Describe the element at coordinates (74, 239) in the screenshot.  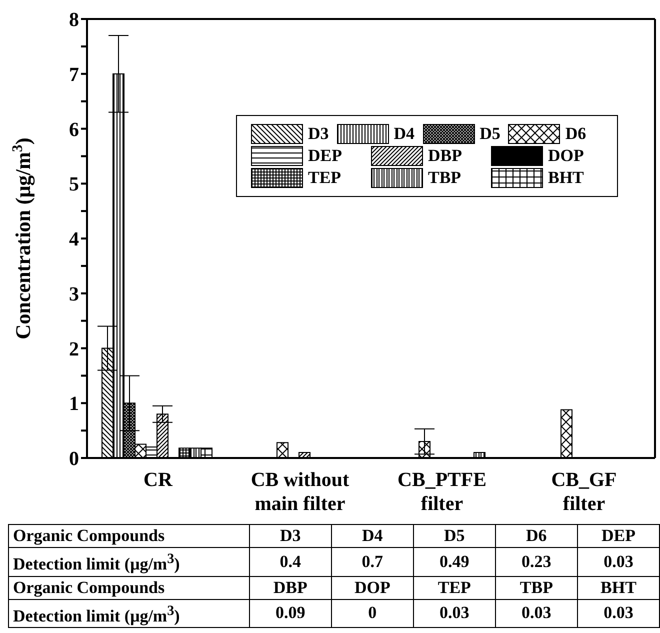
I see `y-tick-label: 4` at that location.